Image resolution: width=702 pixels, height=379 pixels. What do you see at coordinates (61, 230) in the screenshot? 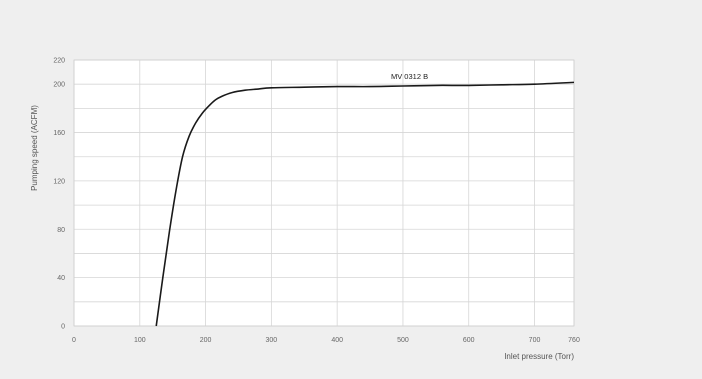
I see `y-tick-label: 80` at bounding box center [61, 230].